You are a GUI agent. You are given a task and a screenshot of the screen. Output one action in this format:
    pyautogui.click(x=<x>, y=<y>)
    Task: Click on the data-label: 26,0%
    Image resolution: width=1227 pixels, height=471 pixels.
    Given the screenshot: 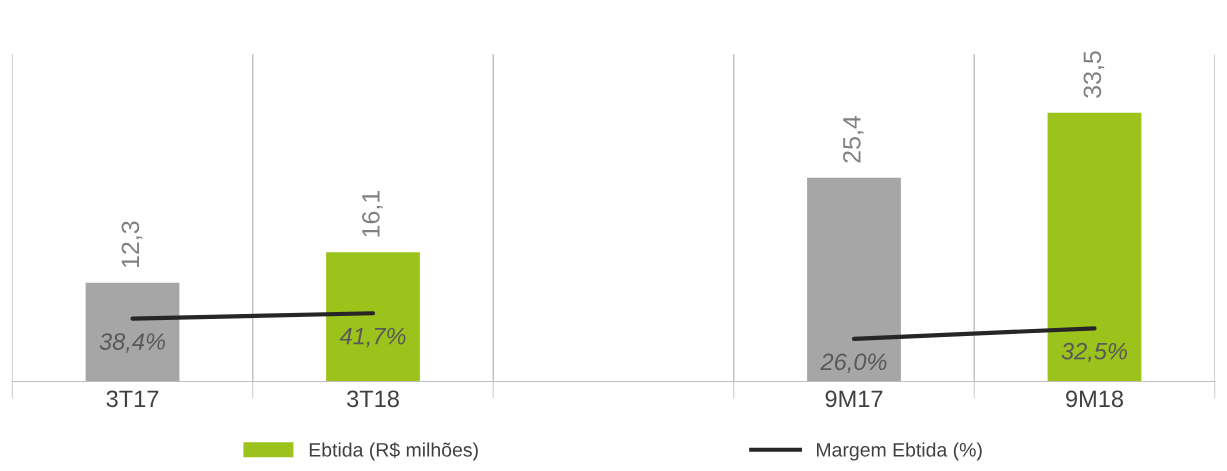 What is the action you would take?
    pyautogui.click(x=853, y=363)
    